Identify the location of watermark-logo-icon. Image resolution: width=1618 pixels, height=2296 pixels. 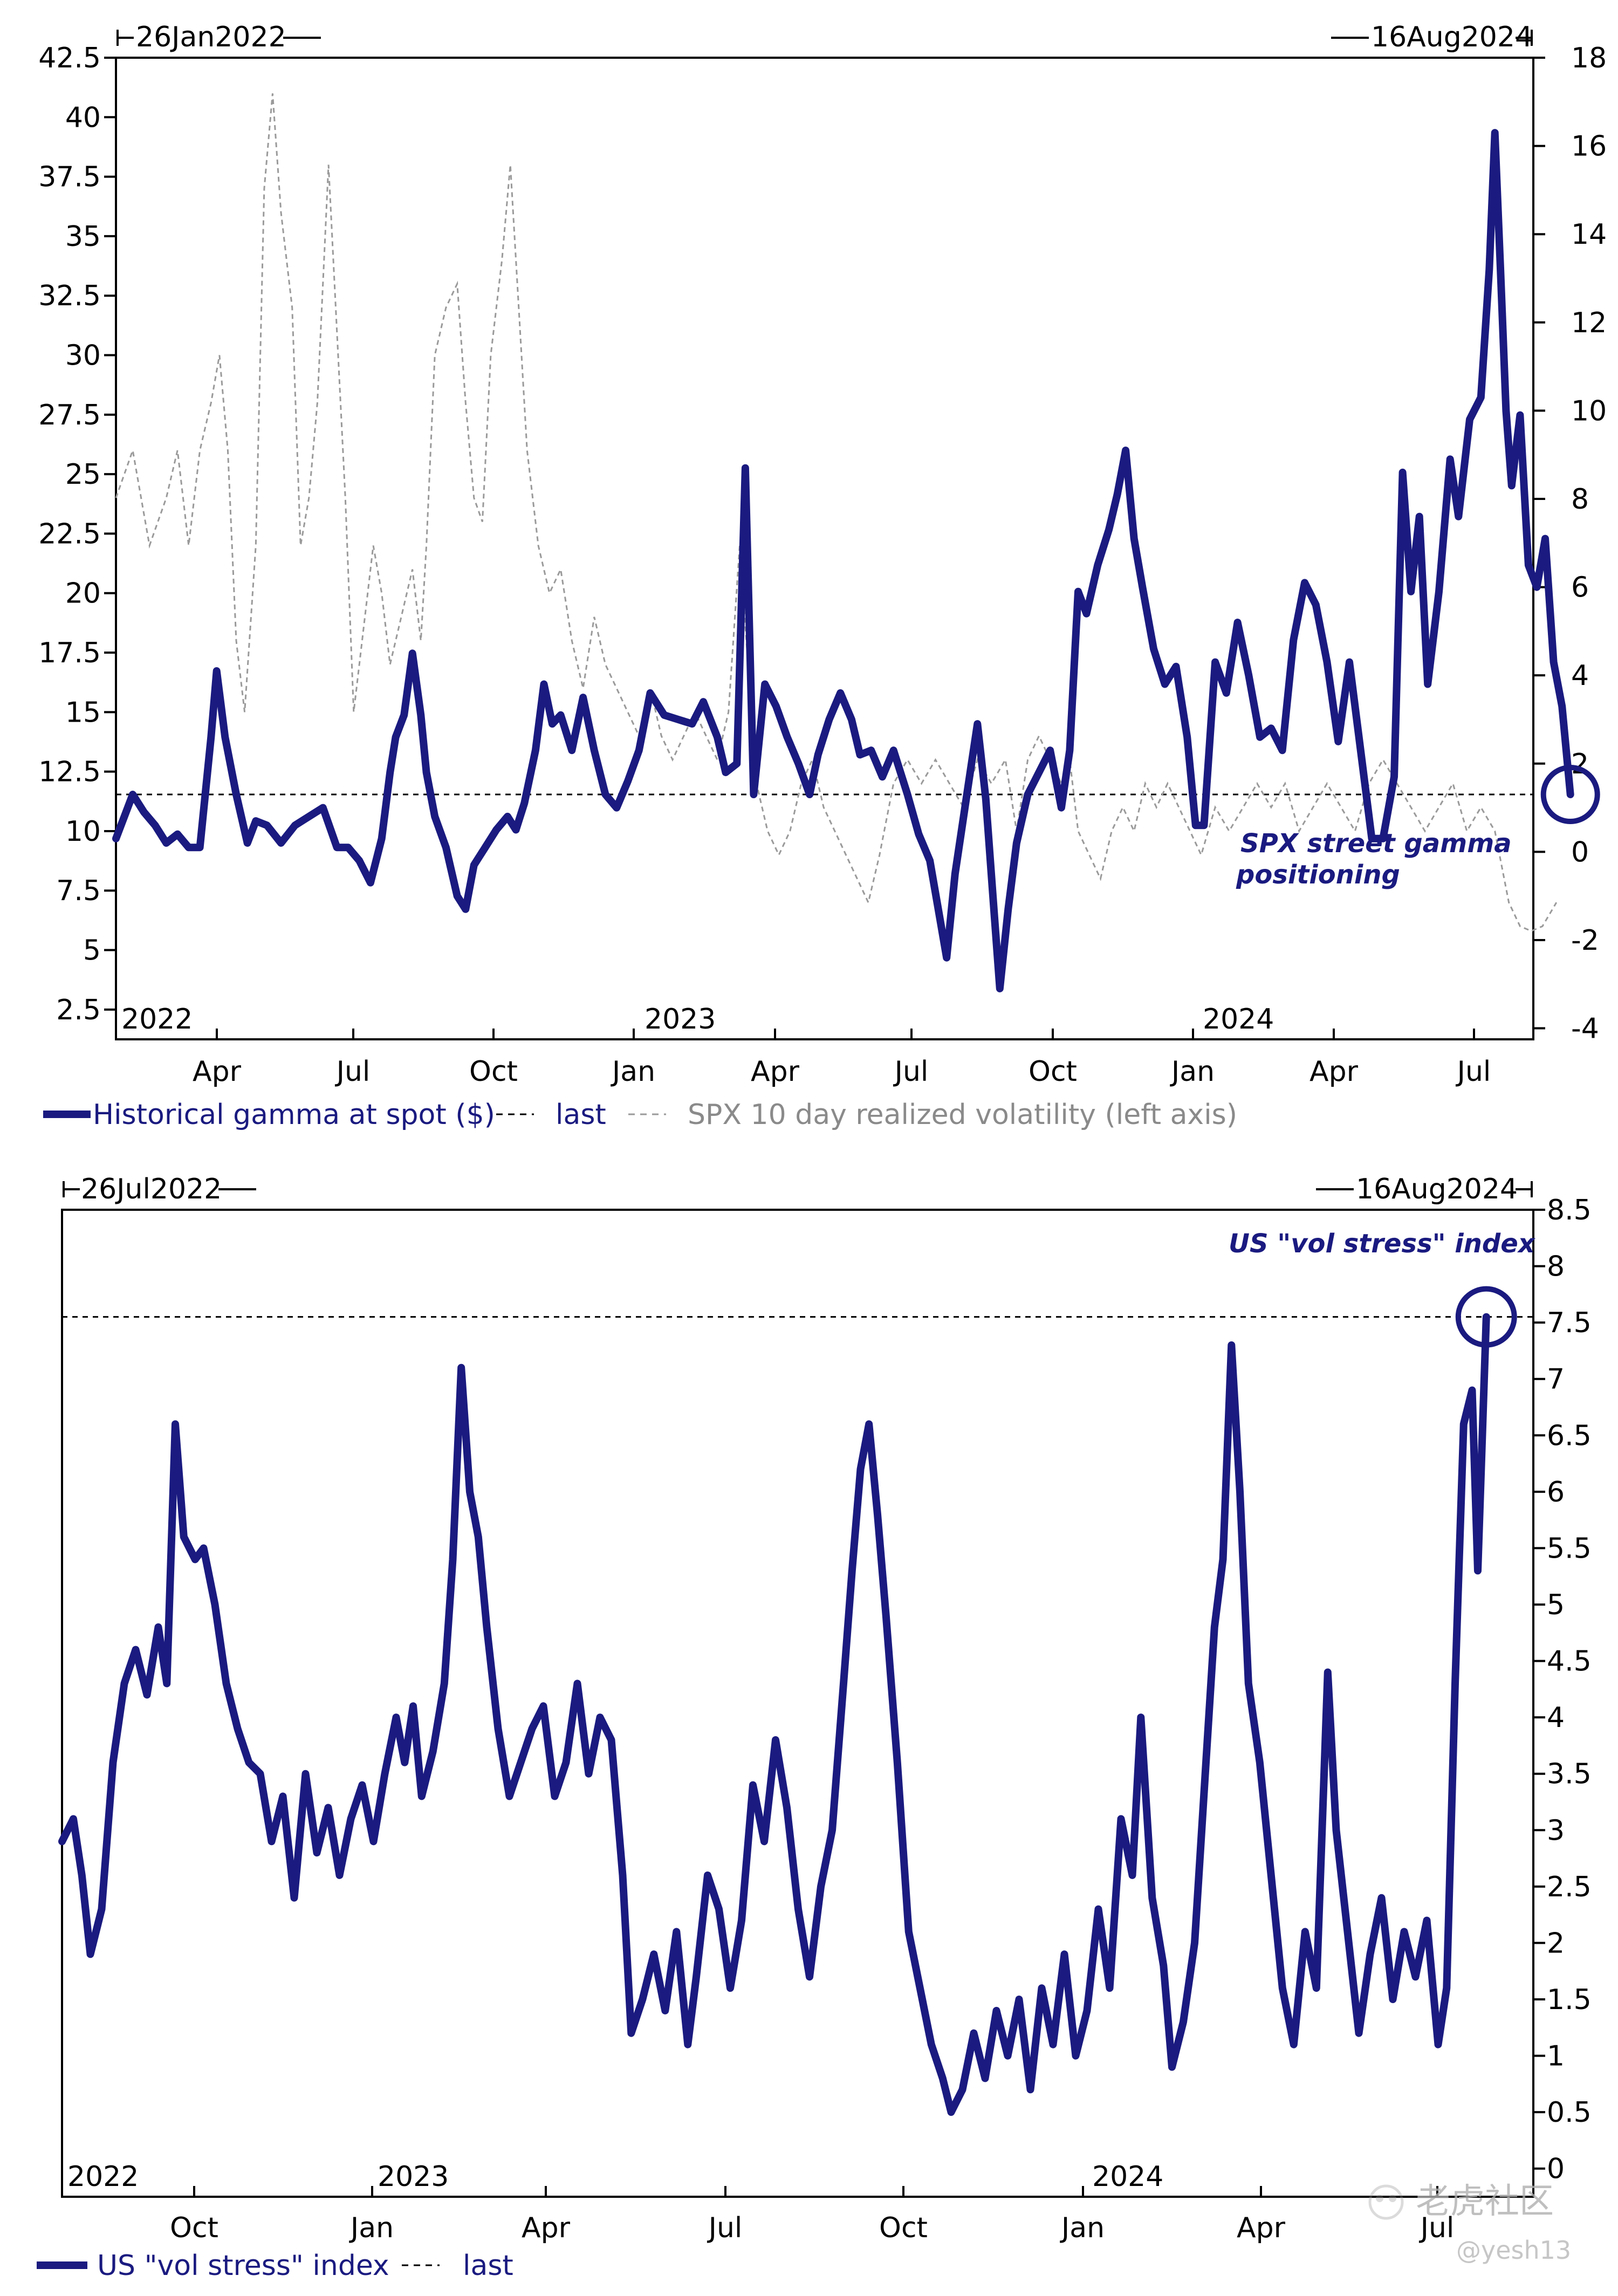
(1386, 2202).